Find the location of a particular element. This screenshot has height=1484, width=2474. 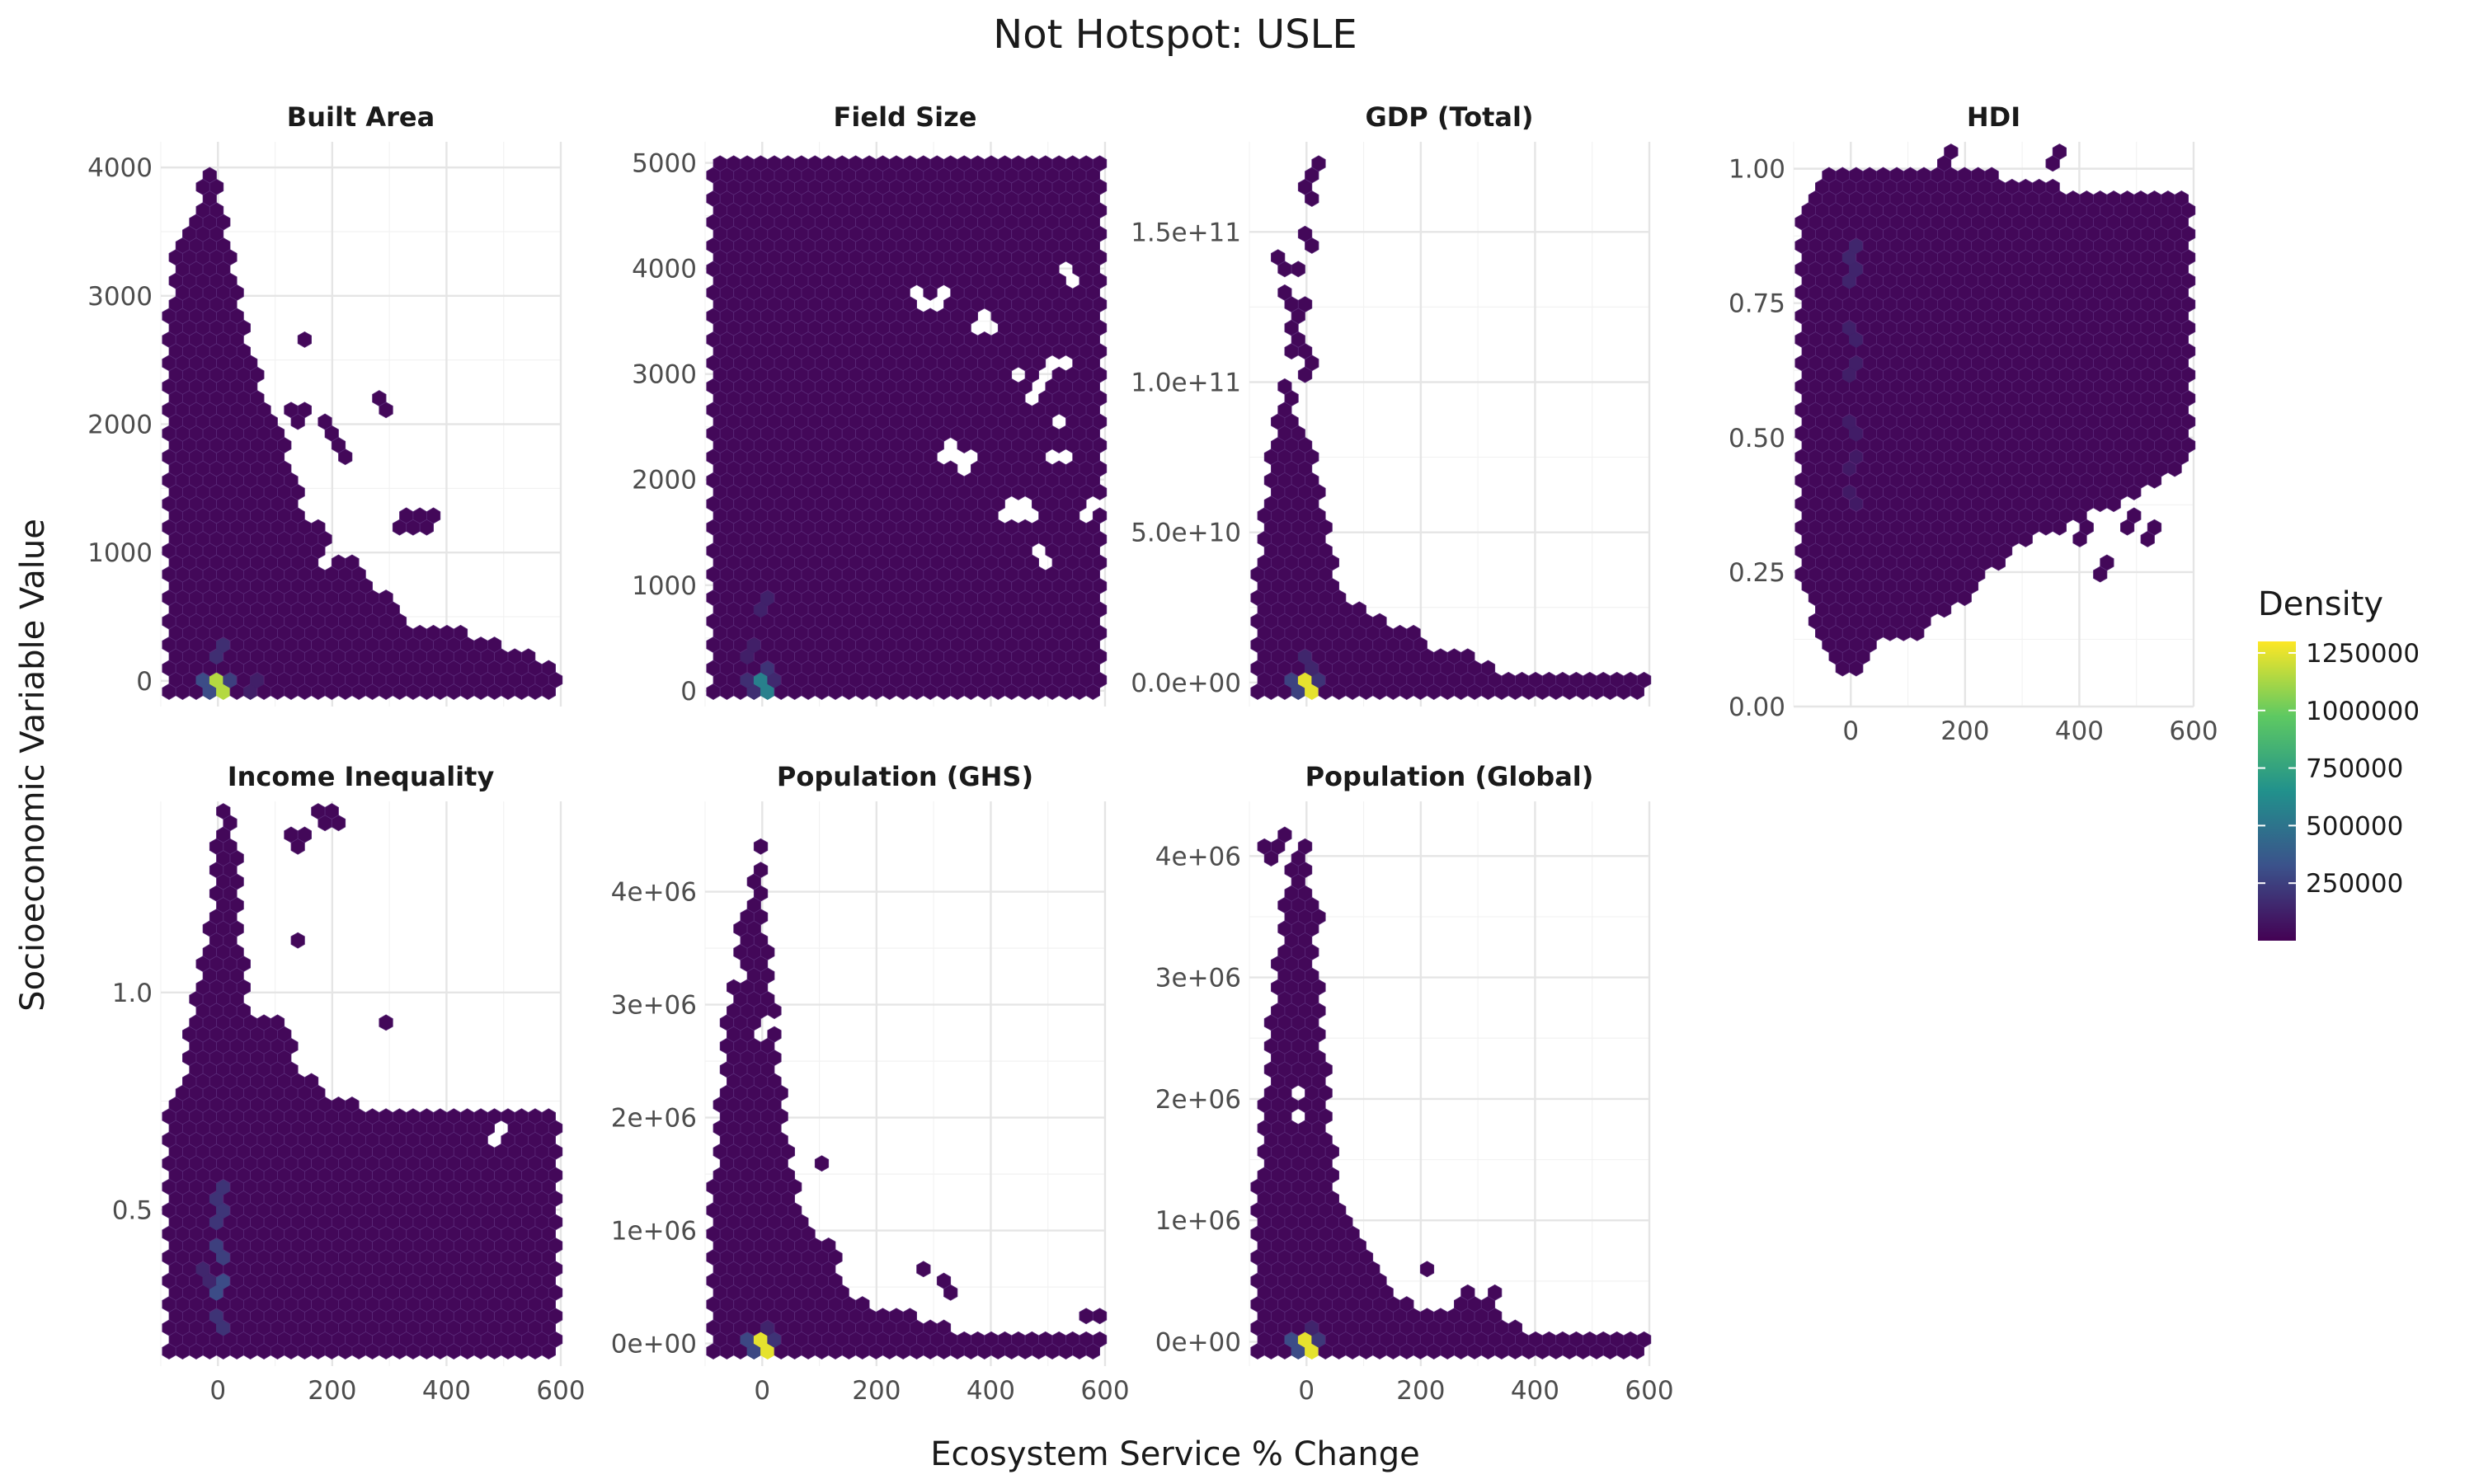

y-tick-labels: 0 1000 2000 3000 4000 5000 is located at coordinates (664, 428).